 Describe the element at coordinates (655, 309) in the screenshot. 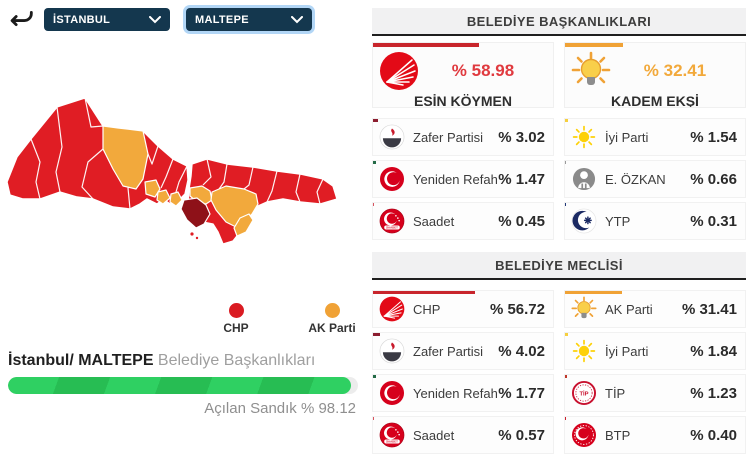

I see `party-row-akparti: AK Parti % 31.41` at that location.